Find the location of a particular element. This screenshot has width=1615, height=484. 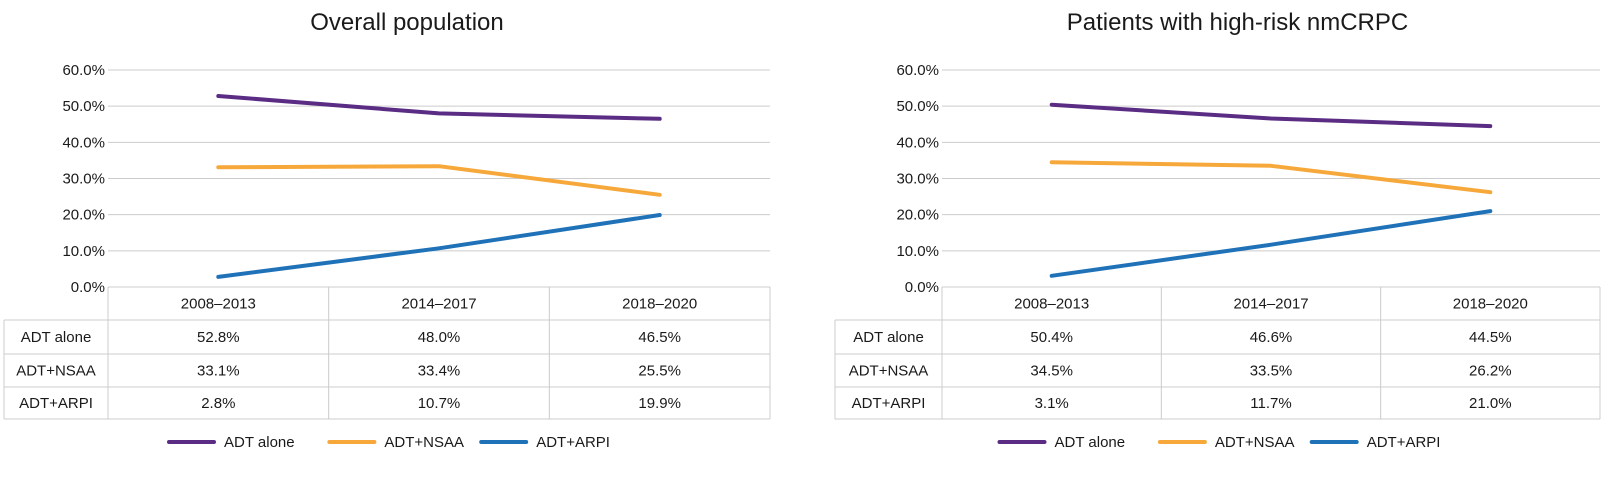

panel-2-data-label: 46.6% is located at coordinates (1271, 337).